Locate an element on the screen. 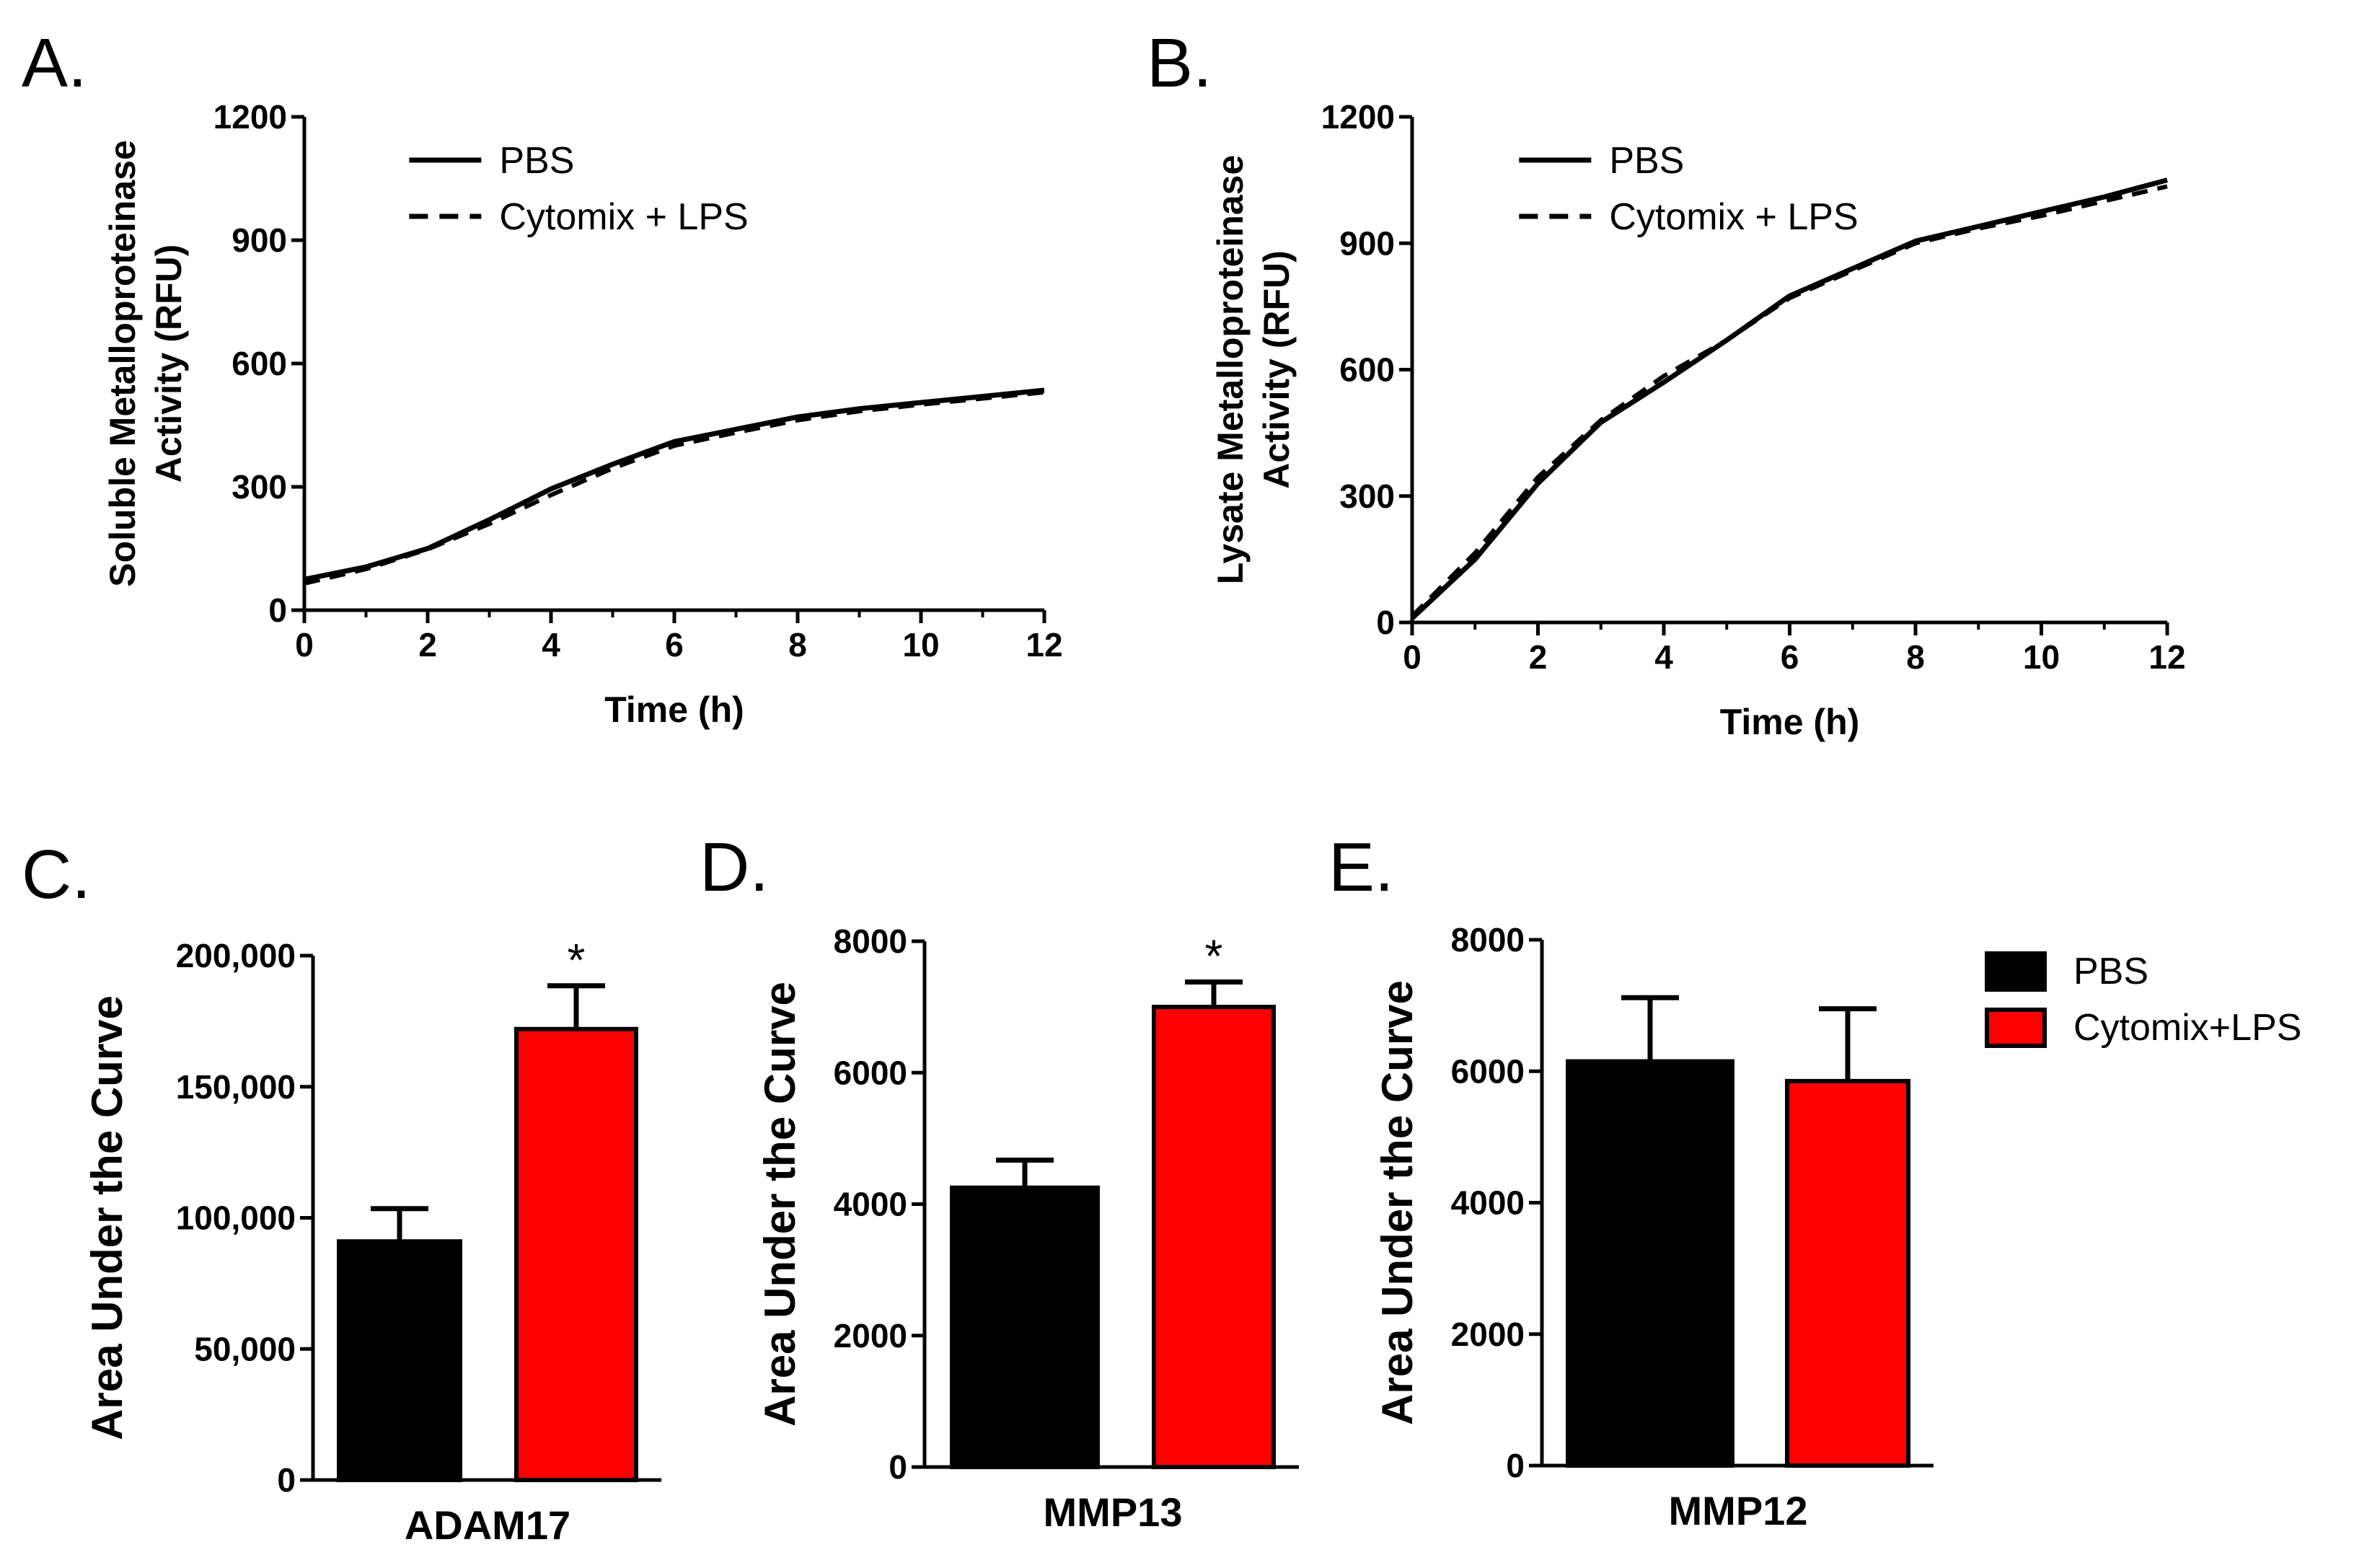 The image size is (2354, 1568). panel-label: C. is located at coordinates (56, 875).